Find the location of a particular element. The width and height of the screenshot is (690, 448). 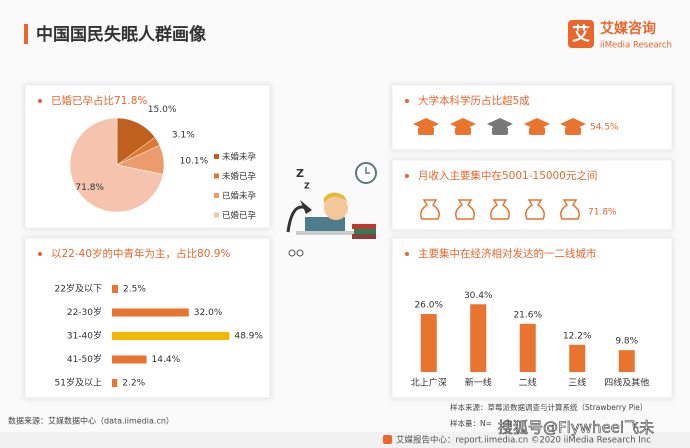

legend-label: 已婚未孕 is located at coordinates (239, 196).